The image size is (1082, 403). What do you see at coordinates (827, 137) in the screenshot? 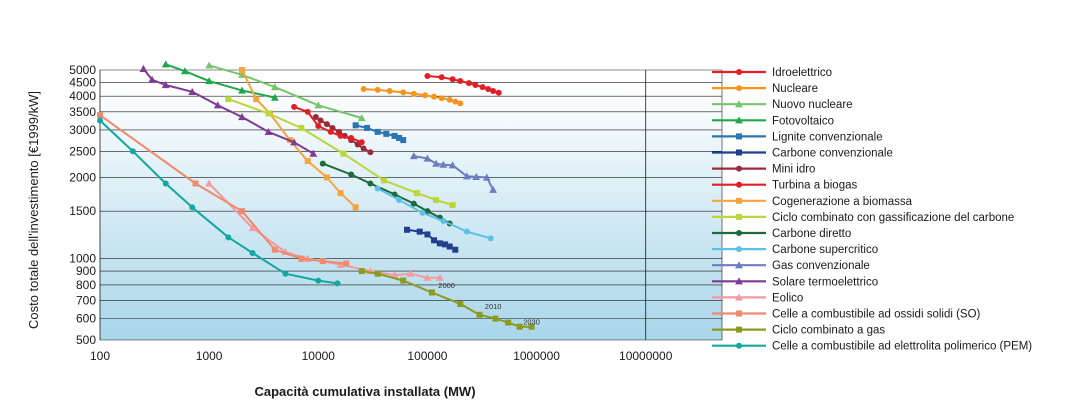
I see `legend-label: Lignite convenzionale` at bounding box center [827, 137].